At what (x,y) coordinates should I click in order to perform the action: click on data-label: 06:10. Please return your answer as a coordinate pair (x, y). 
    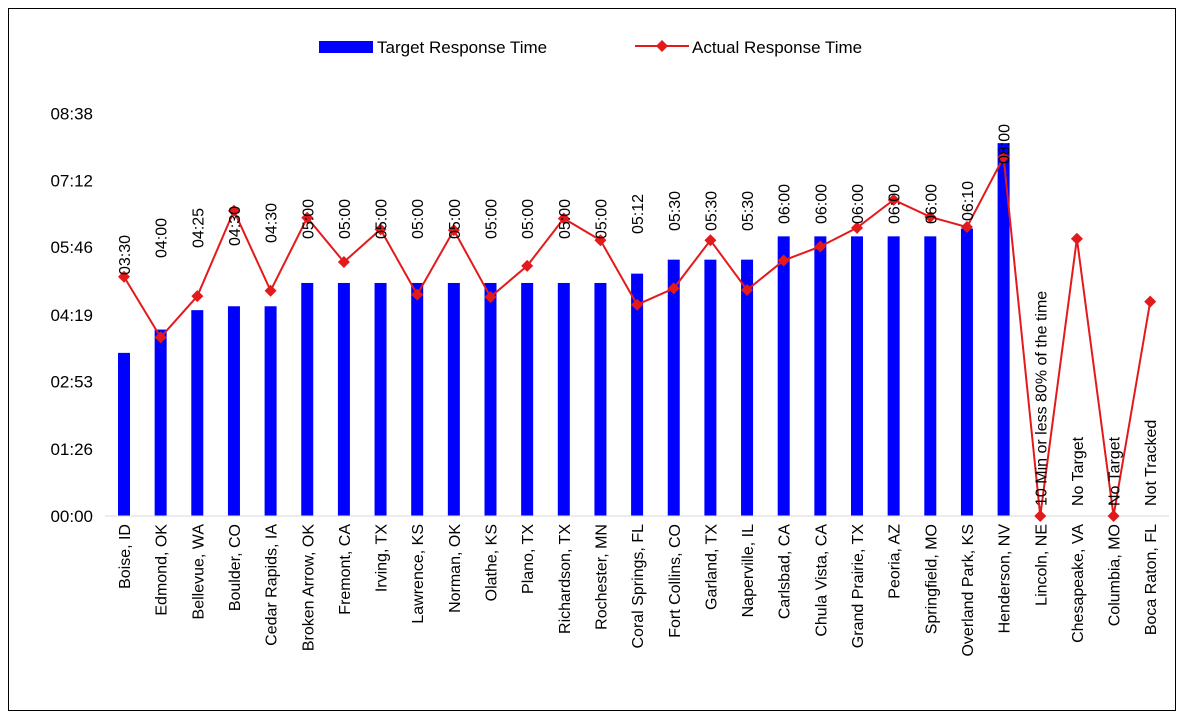
    Looking at the image, I should click on (968, 201).